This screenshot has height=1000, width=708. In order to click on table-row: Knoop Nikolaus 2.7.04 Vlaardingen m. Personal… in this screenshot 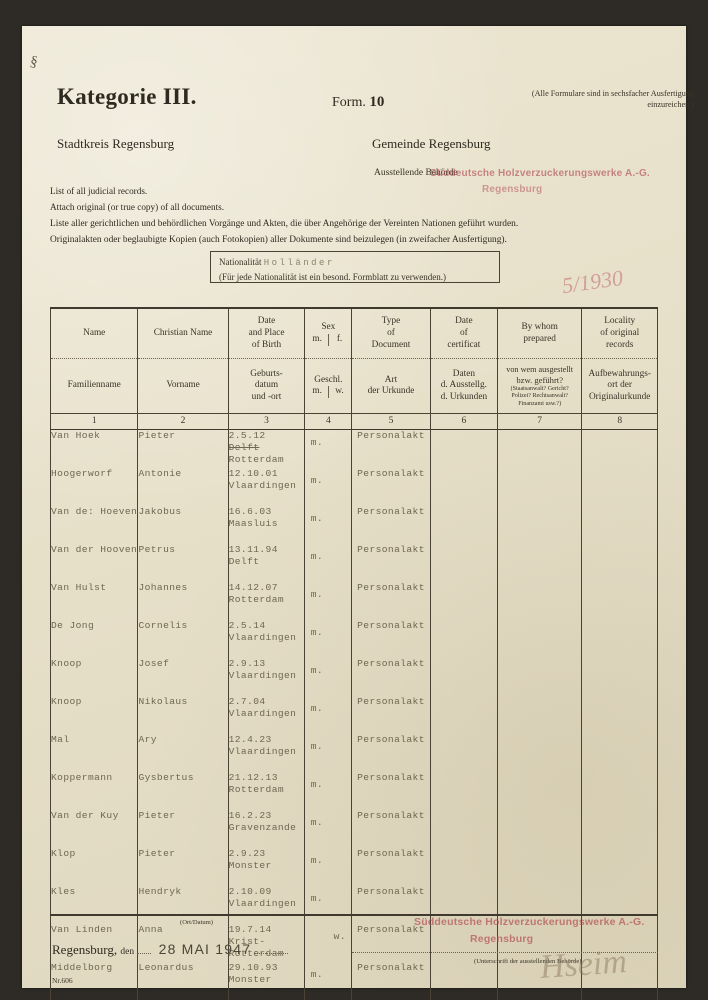, I will do `click(353, 715)`.